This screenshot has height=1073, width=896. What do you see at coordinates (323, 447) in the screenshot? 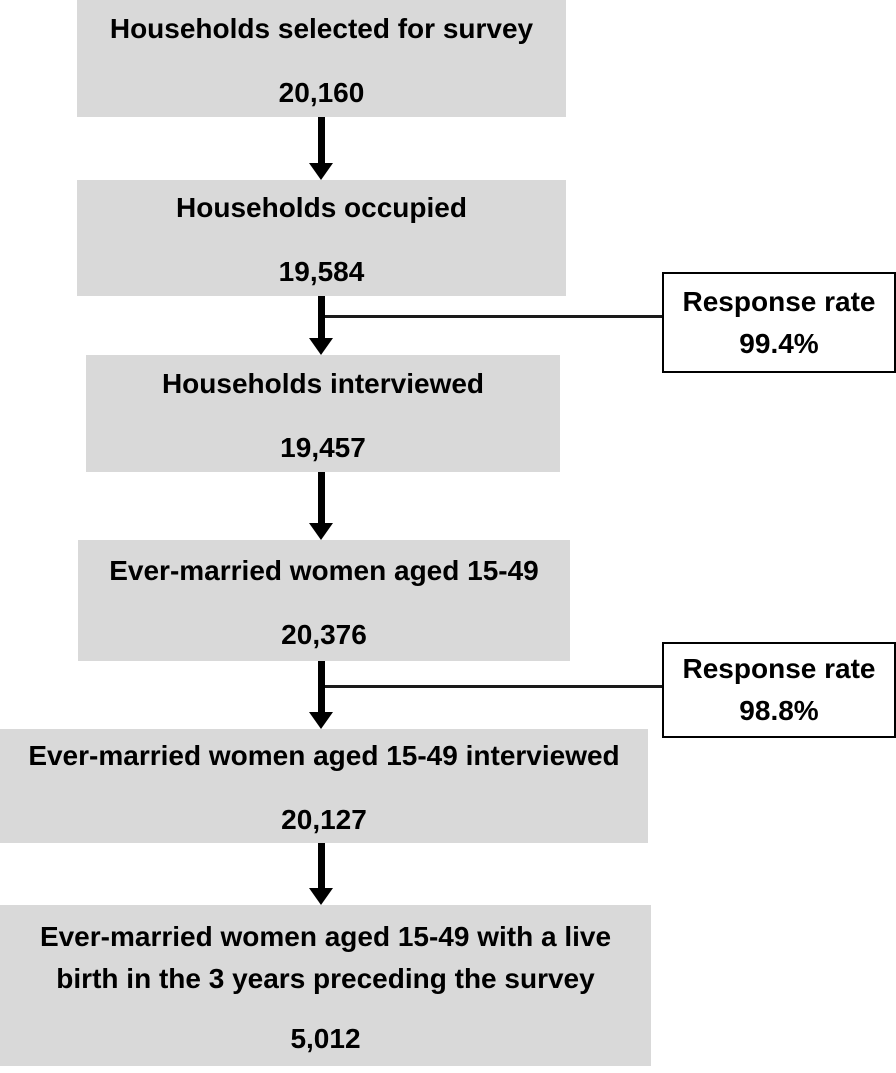
I see `node-value: 19,457` at bounding box center [323, 447].